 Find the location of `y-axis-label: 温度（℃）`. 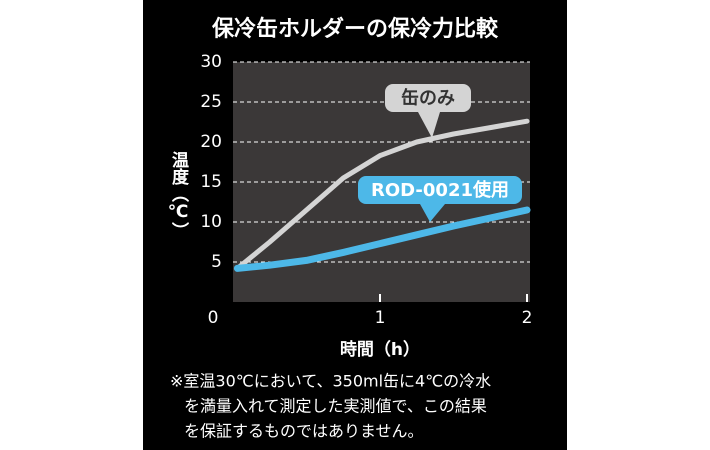

y-axis-label: 温度（℃） is located at coordinates (178, 195).